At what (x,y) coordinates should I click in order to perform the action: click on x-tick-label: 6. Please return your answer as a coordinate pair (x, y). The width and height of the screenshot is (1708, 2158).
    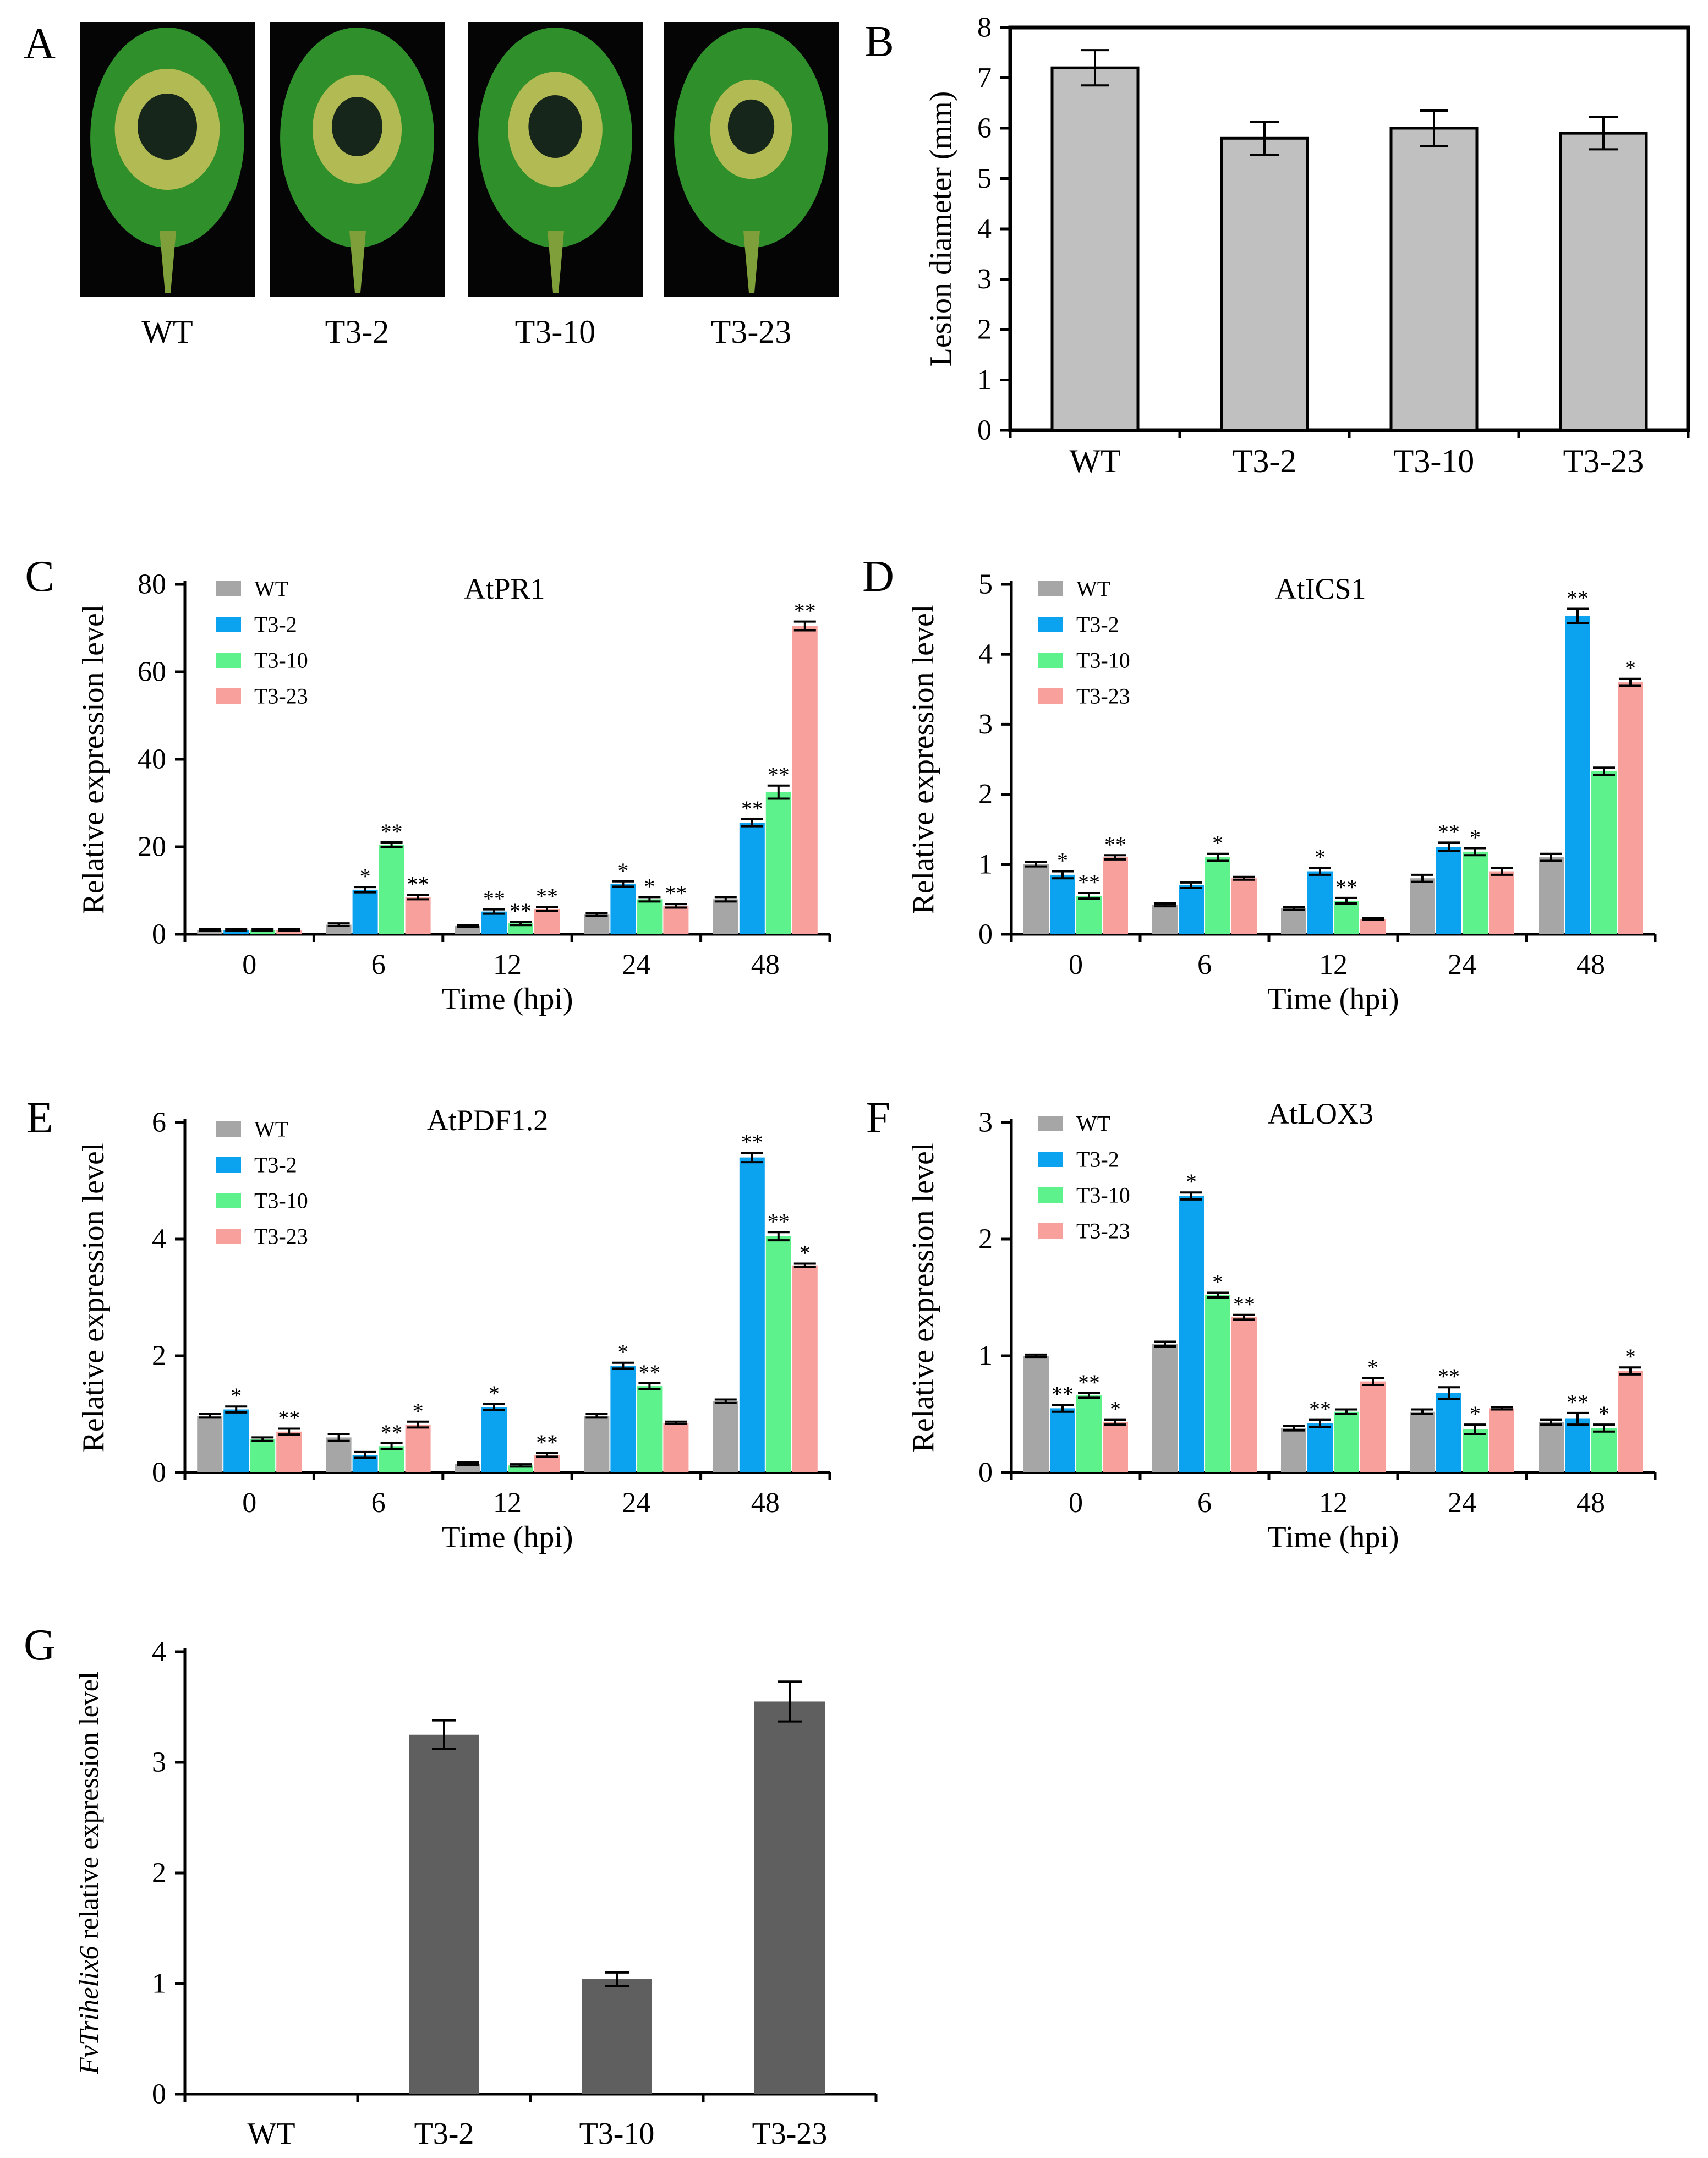
    Looking at the image, I should click on (1204, 965).